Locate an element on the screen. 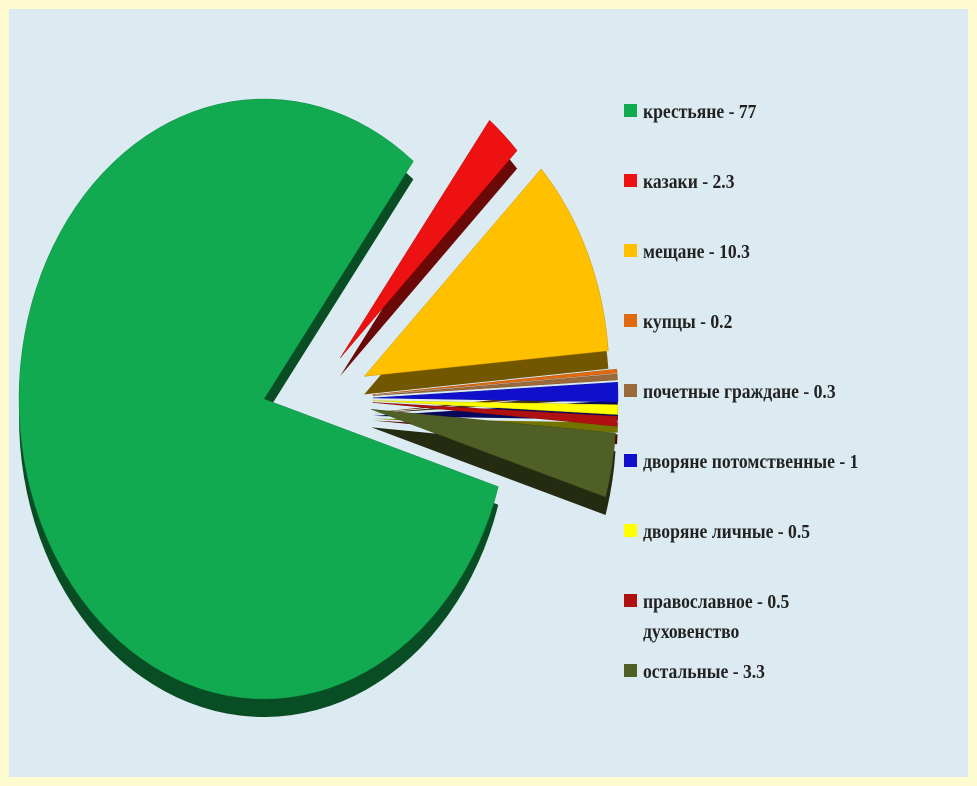  legend-item-мещане: мещане - 10.3 is located at coordinates (694, 252).